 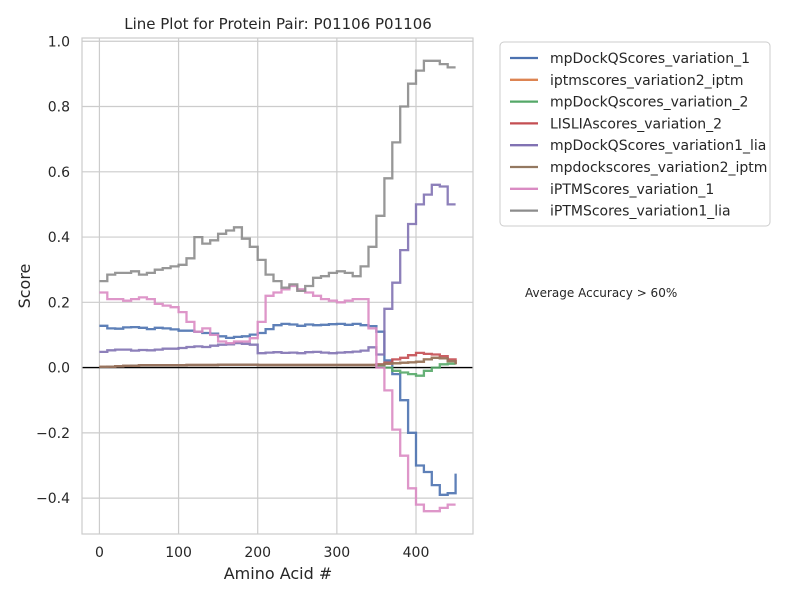 What do you see at coordinates (53, 434) in the screenshot?
I see `y-tick-label: −0.2` at bounding box center [53, 434].